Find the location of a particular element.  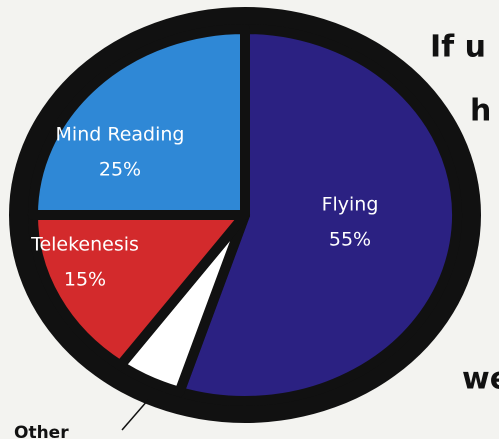

slice-value-label: 25% is located at coordinates (120, 170).